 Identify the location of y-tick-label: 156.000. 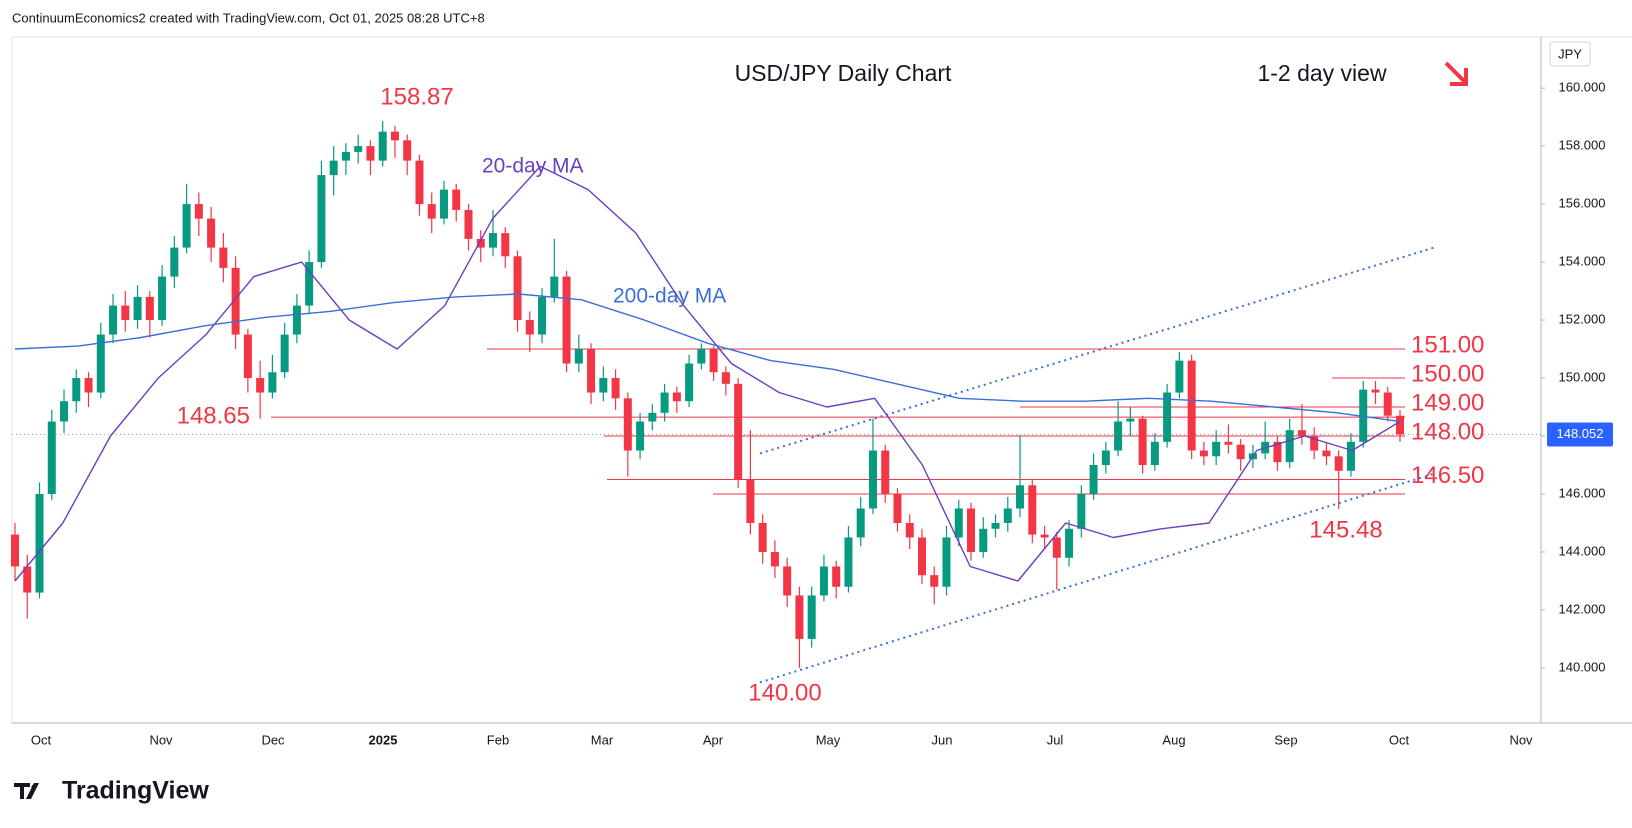
(1582, 203).